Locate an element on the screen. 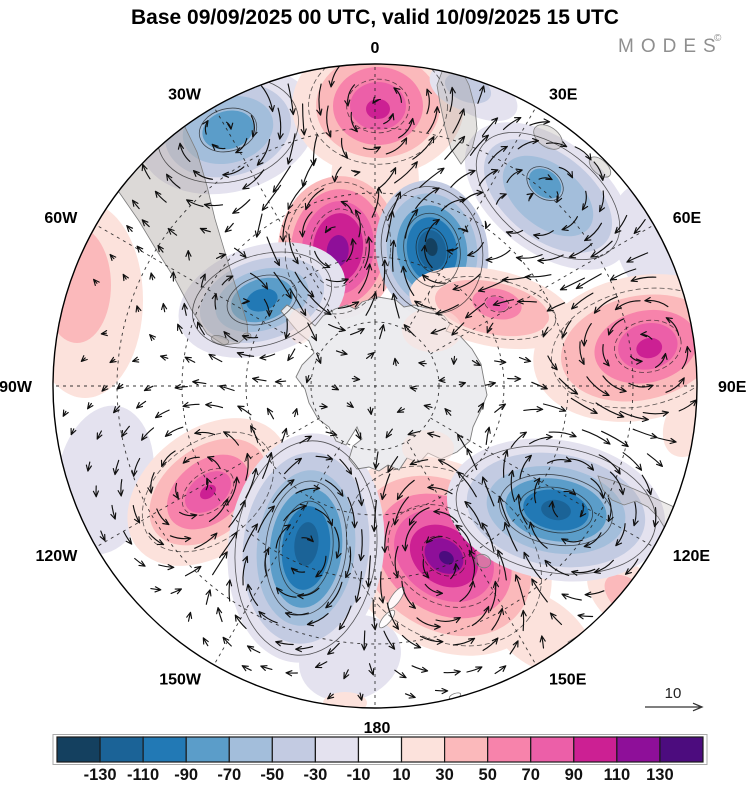 This screenshot has width=750, height=788. meridian-label-30E: 30E is located at coordinates (563, 94).